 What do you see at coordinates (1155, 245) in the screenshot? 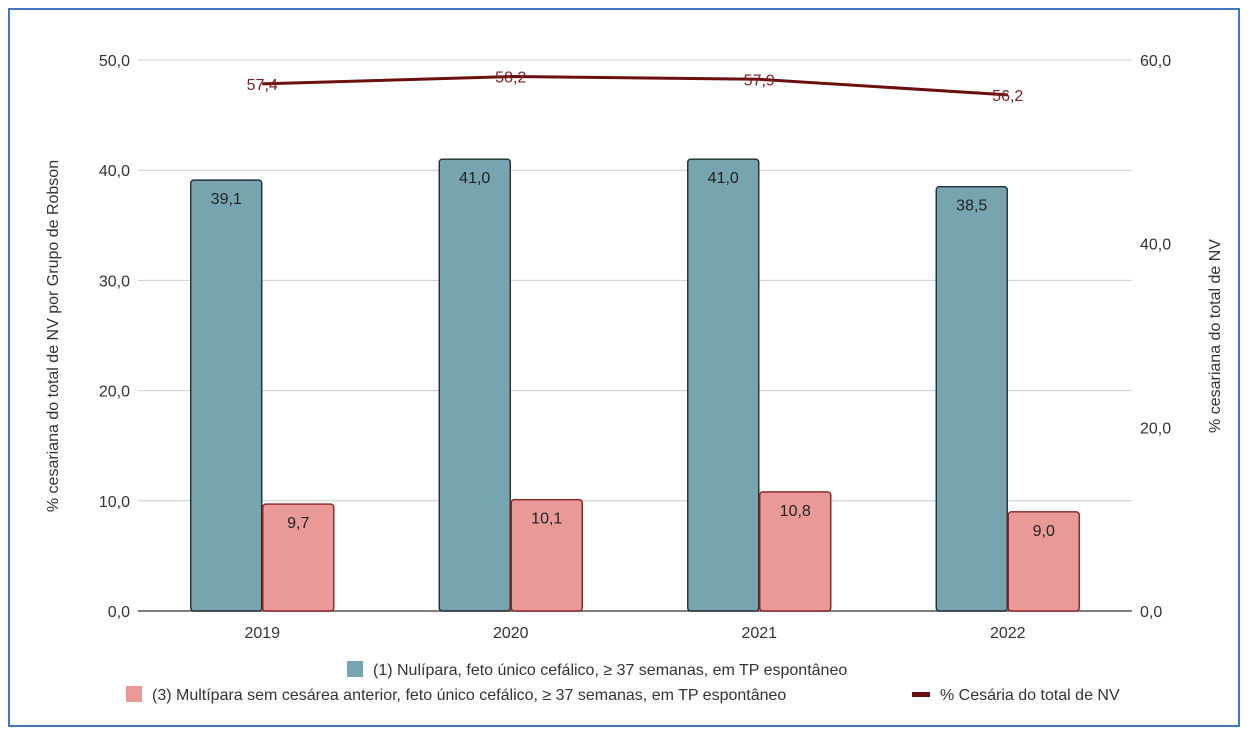
I see `y-tick-label-right: 40,0` at bounding box center [1155, 245].